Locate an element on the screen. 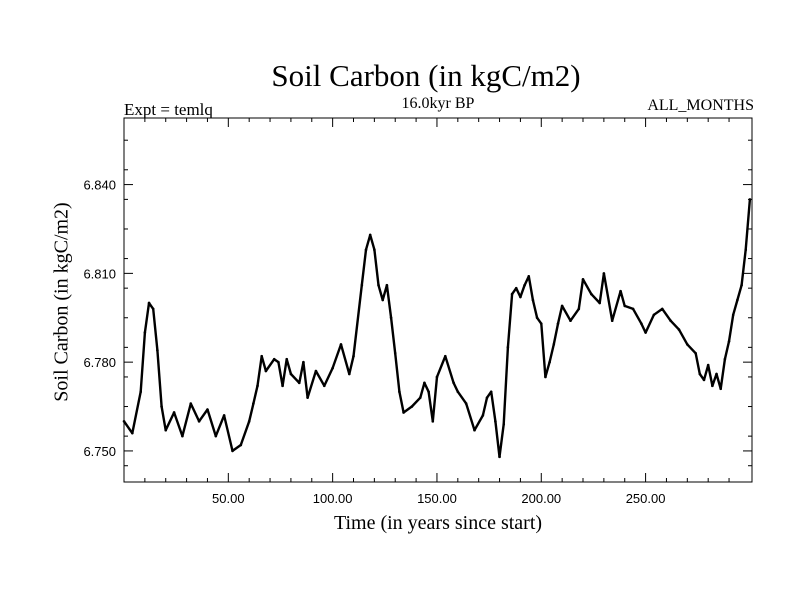  x-axis-label: Time (in years since start) is located at coordinates (438, 523).